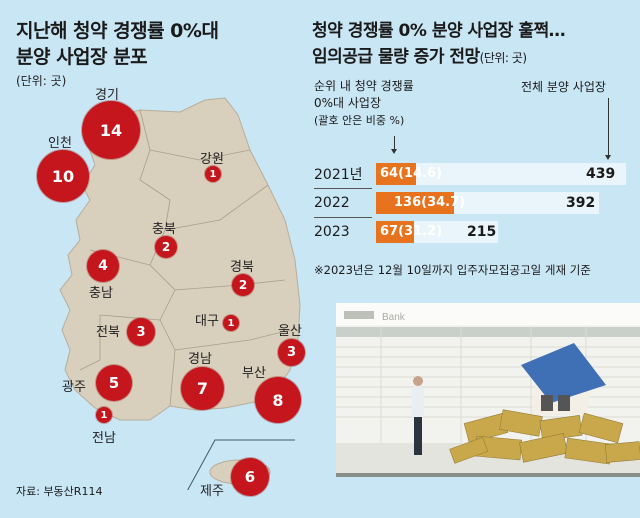  Describe the element at coordinates (503, 58) in the screenshot. I see `chart-unit: (단위: 곳)` at that location.